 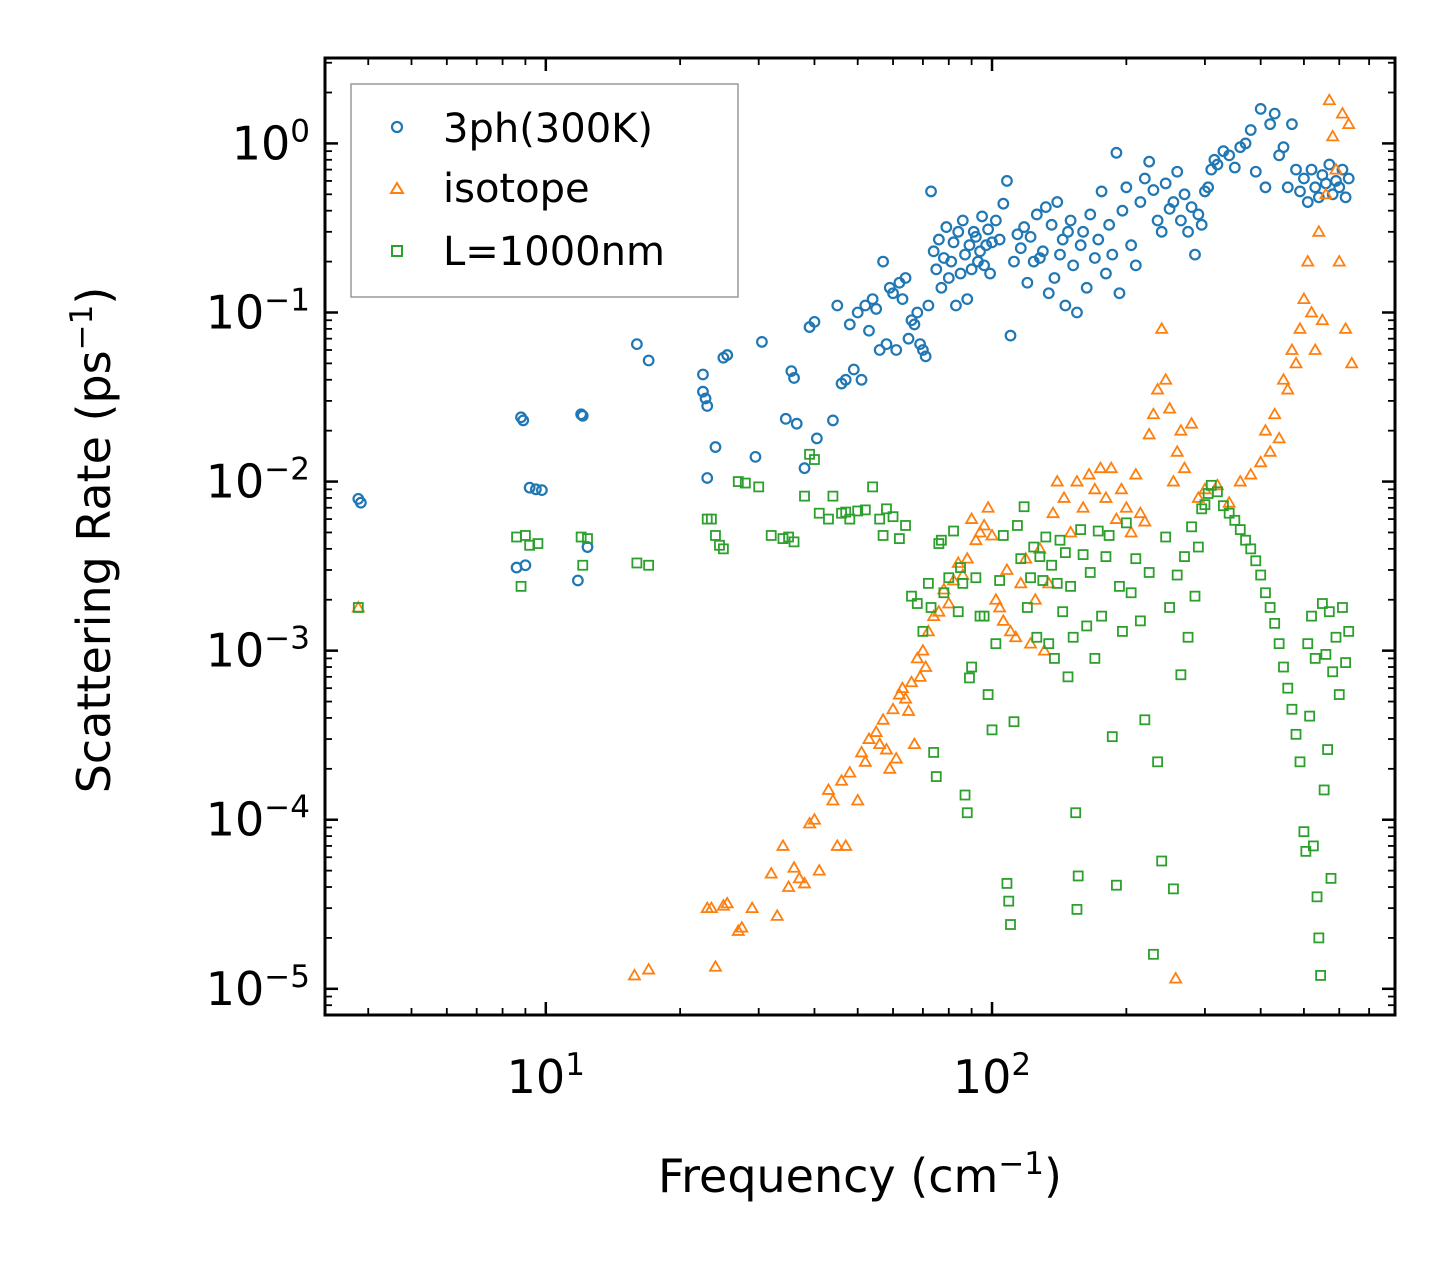 I want to click on legend: 3ph(300K) isotope L=1000nm, so click(x=544, y=190).